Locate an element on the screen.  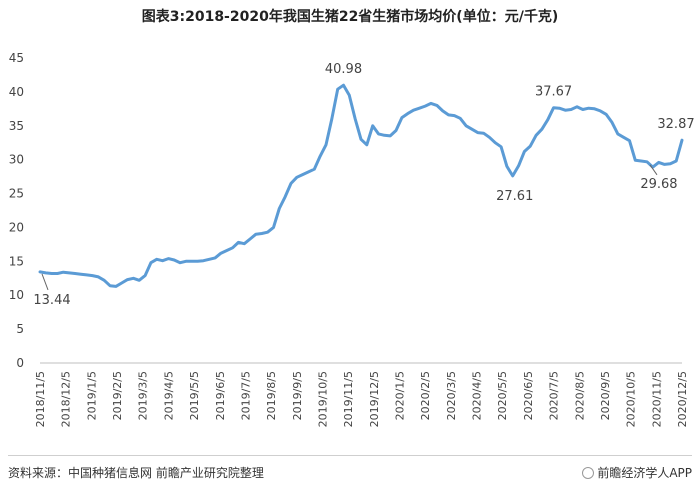
y-tick-label: 30 is located at coordinates (16, 160).